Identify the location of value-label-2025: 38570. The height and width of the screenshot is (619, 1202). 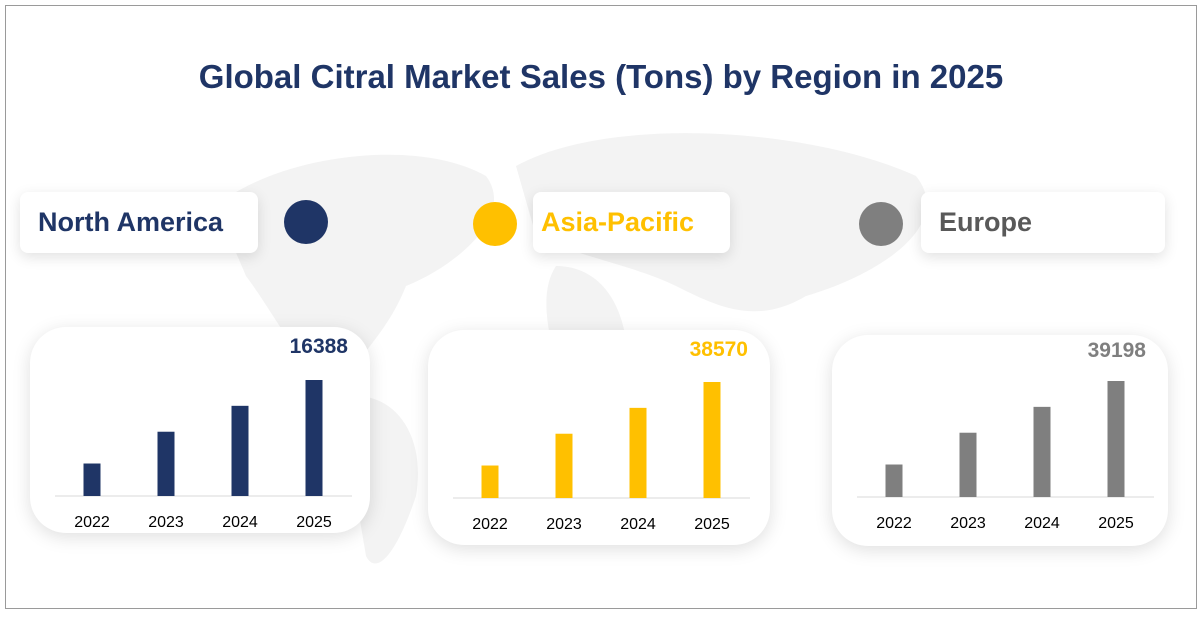
(718, 349).